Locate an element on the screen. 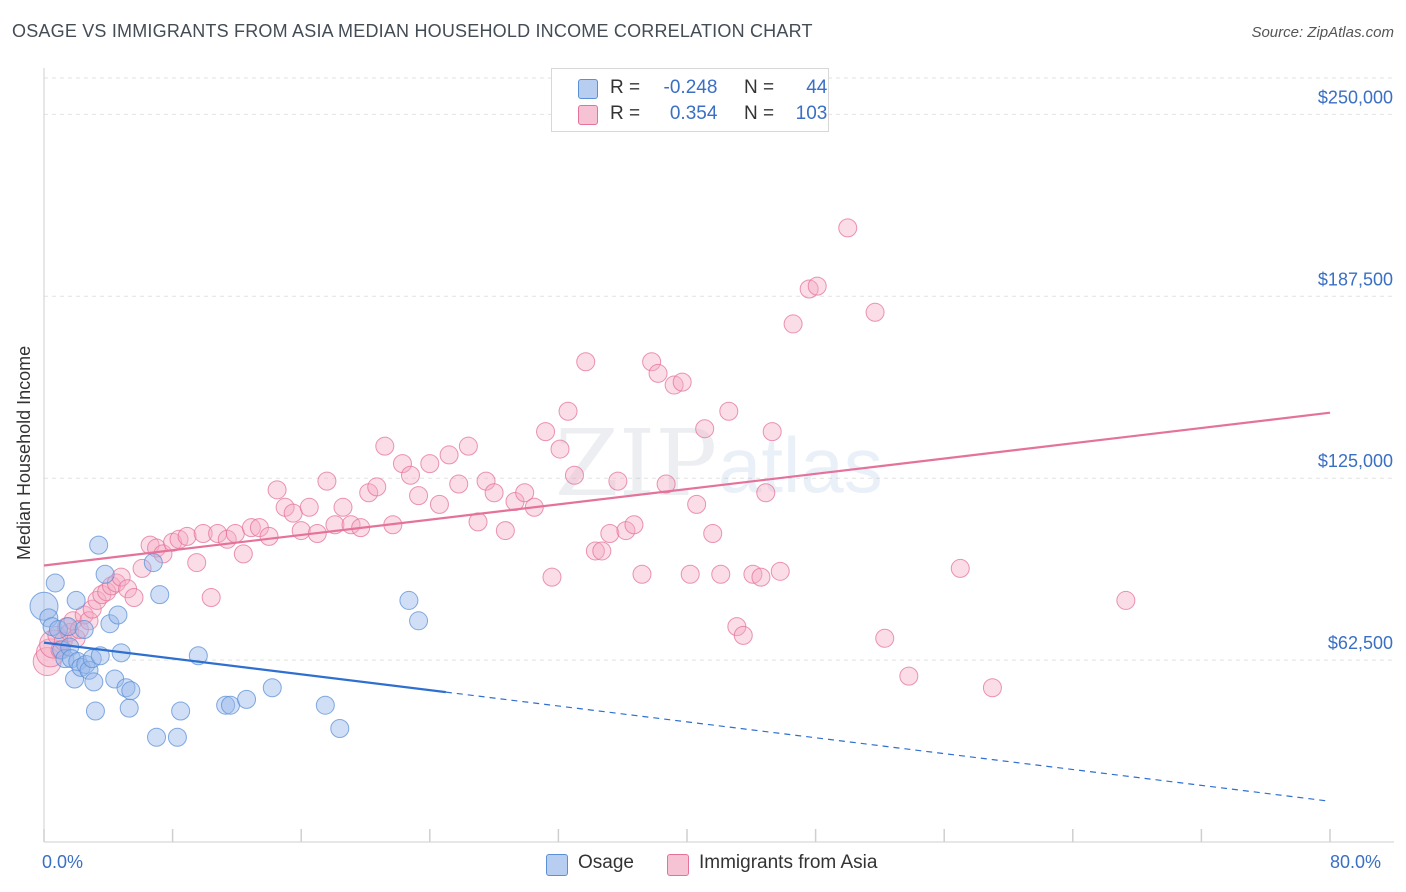  legend-r-value-osage: -0.248 is located at coordinates (690, 87).